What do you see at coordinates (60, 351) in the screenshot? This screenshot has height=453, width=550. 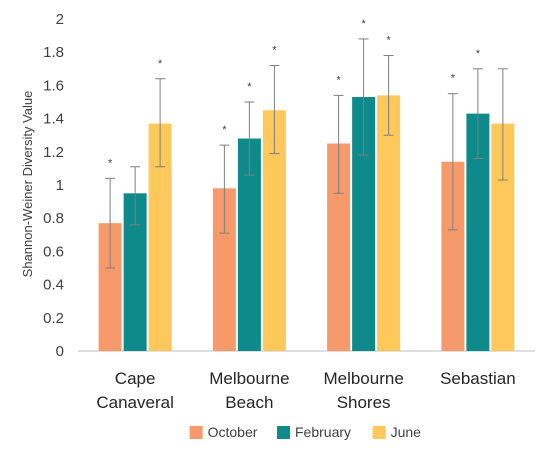 I see `y-tick-label: 0` at bounding box center [60, 351].